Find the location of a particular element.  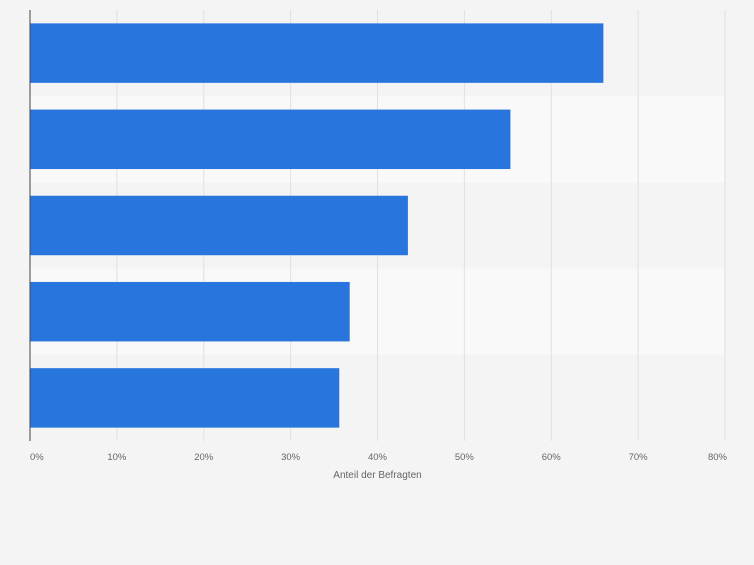

x-tick-label: 20% is located at coordinates (204, 457).